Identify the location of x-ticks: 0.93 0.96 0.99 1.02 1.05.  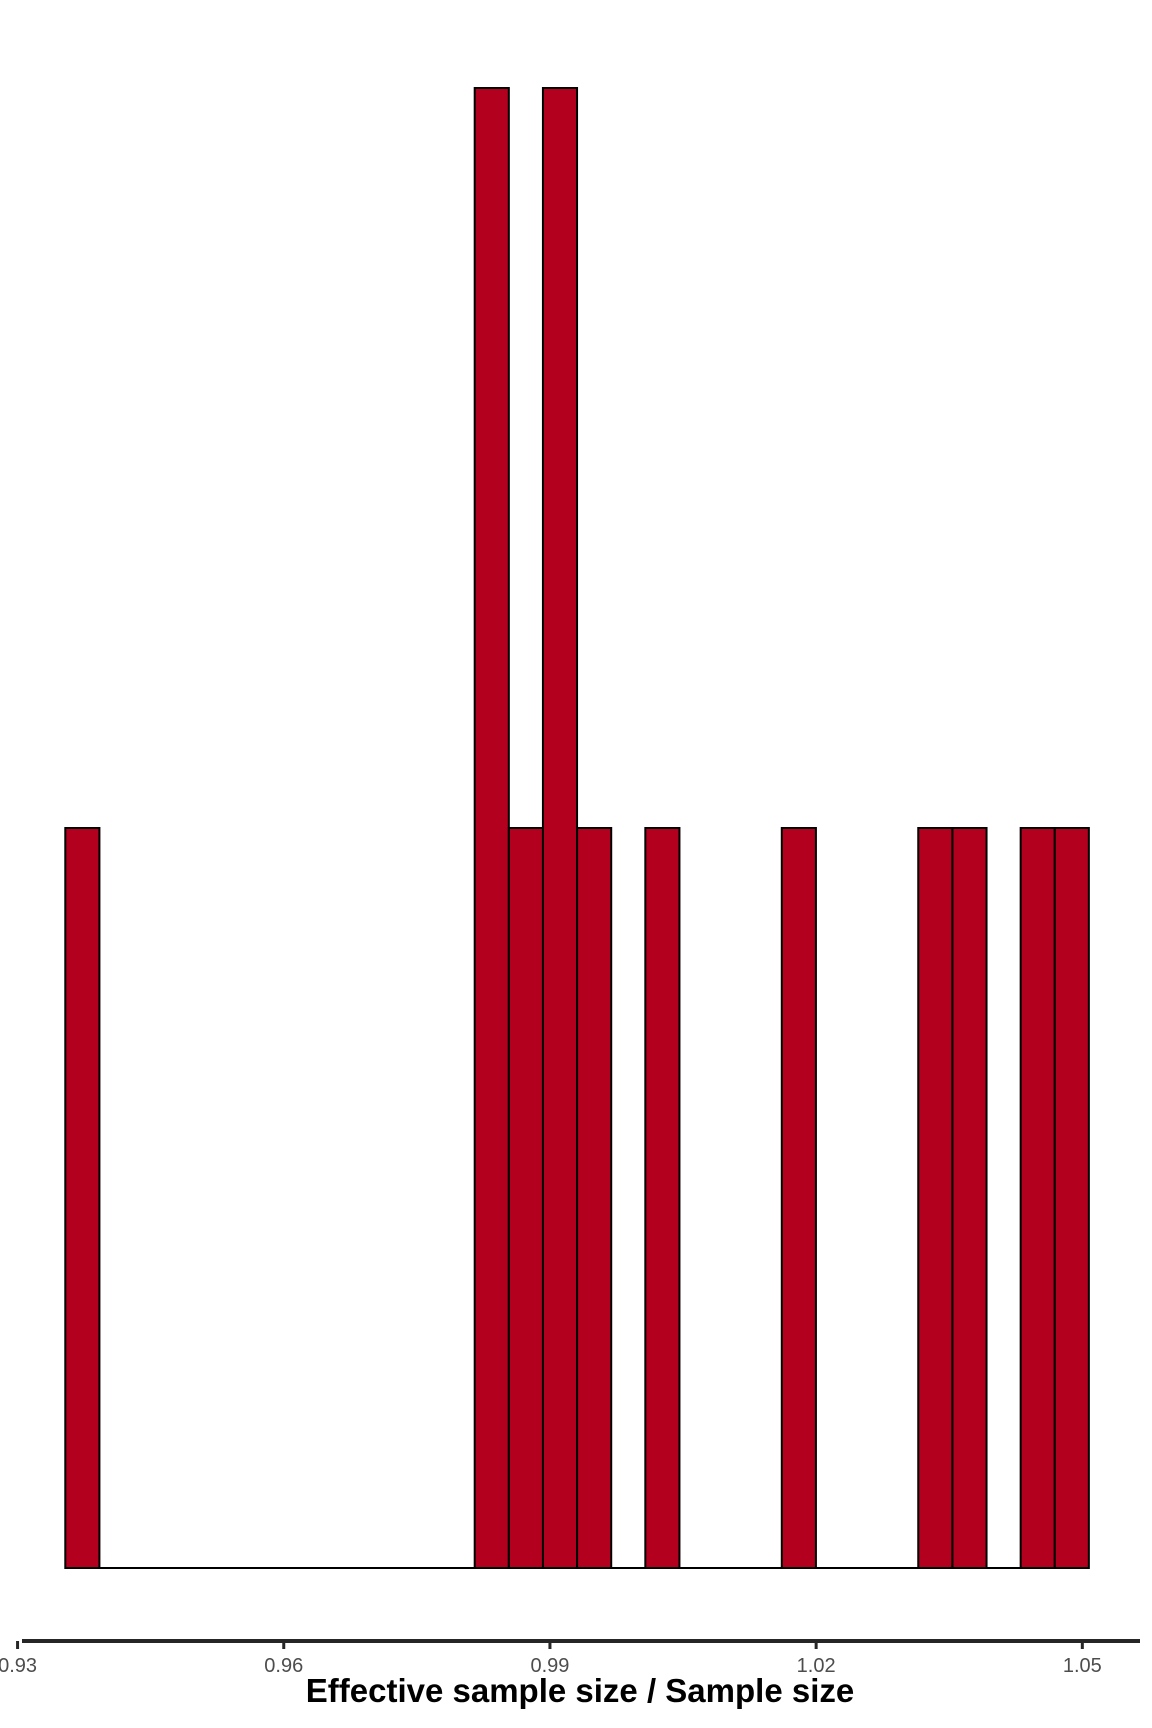
(551, 1659).